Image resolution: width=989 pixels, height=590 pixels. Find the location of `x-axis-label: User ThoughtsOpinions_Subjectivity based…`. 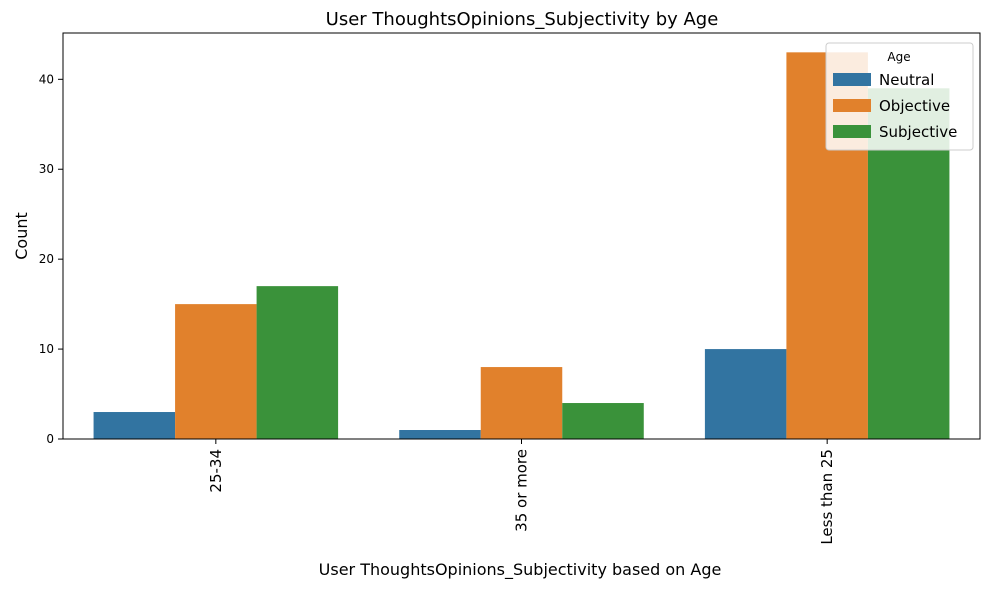

x-axis-label: User ThoughtsOpinions_Subjectivity based… is located at coordinates (520, 570).